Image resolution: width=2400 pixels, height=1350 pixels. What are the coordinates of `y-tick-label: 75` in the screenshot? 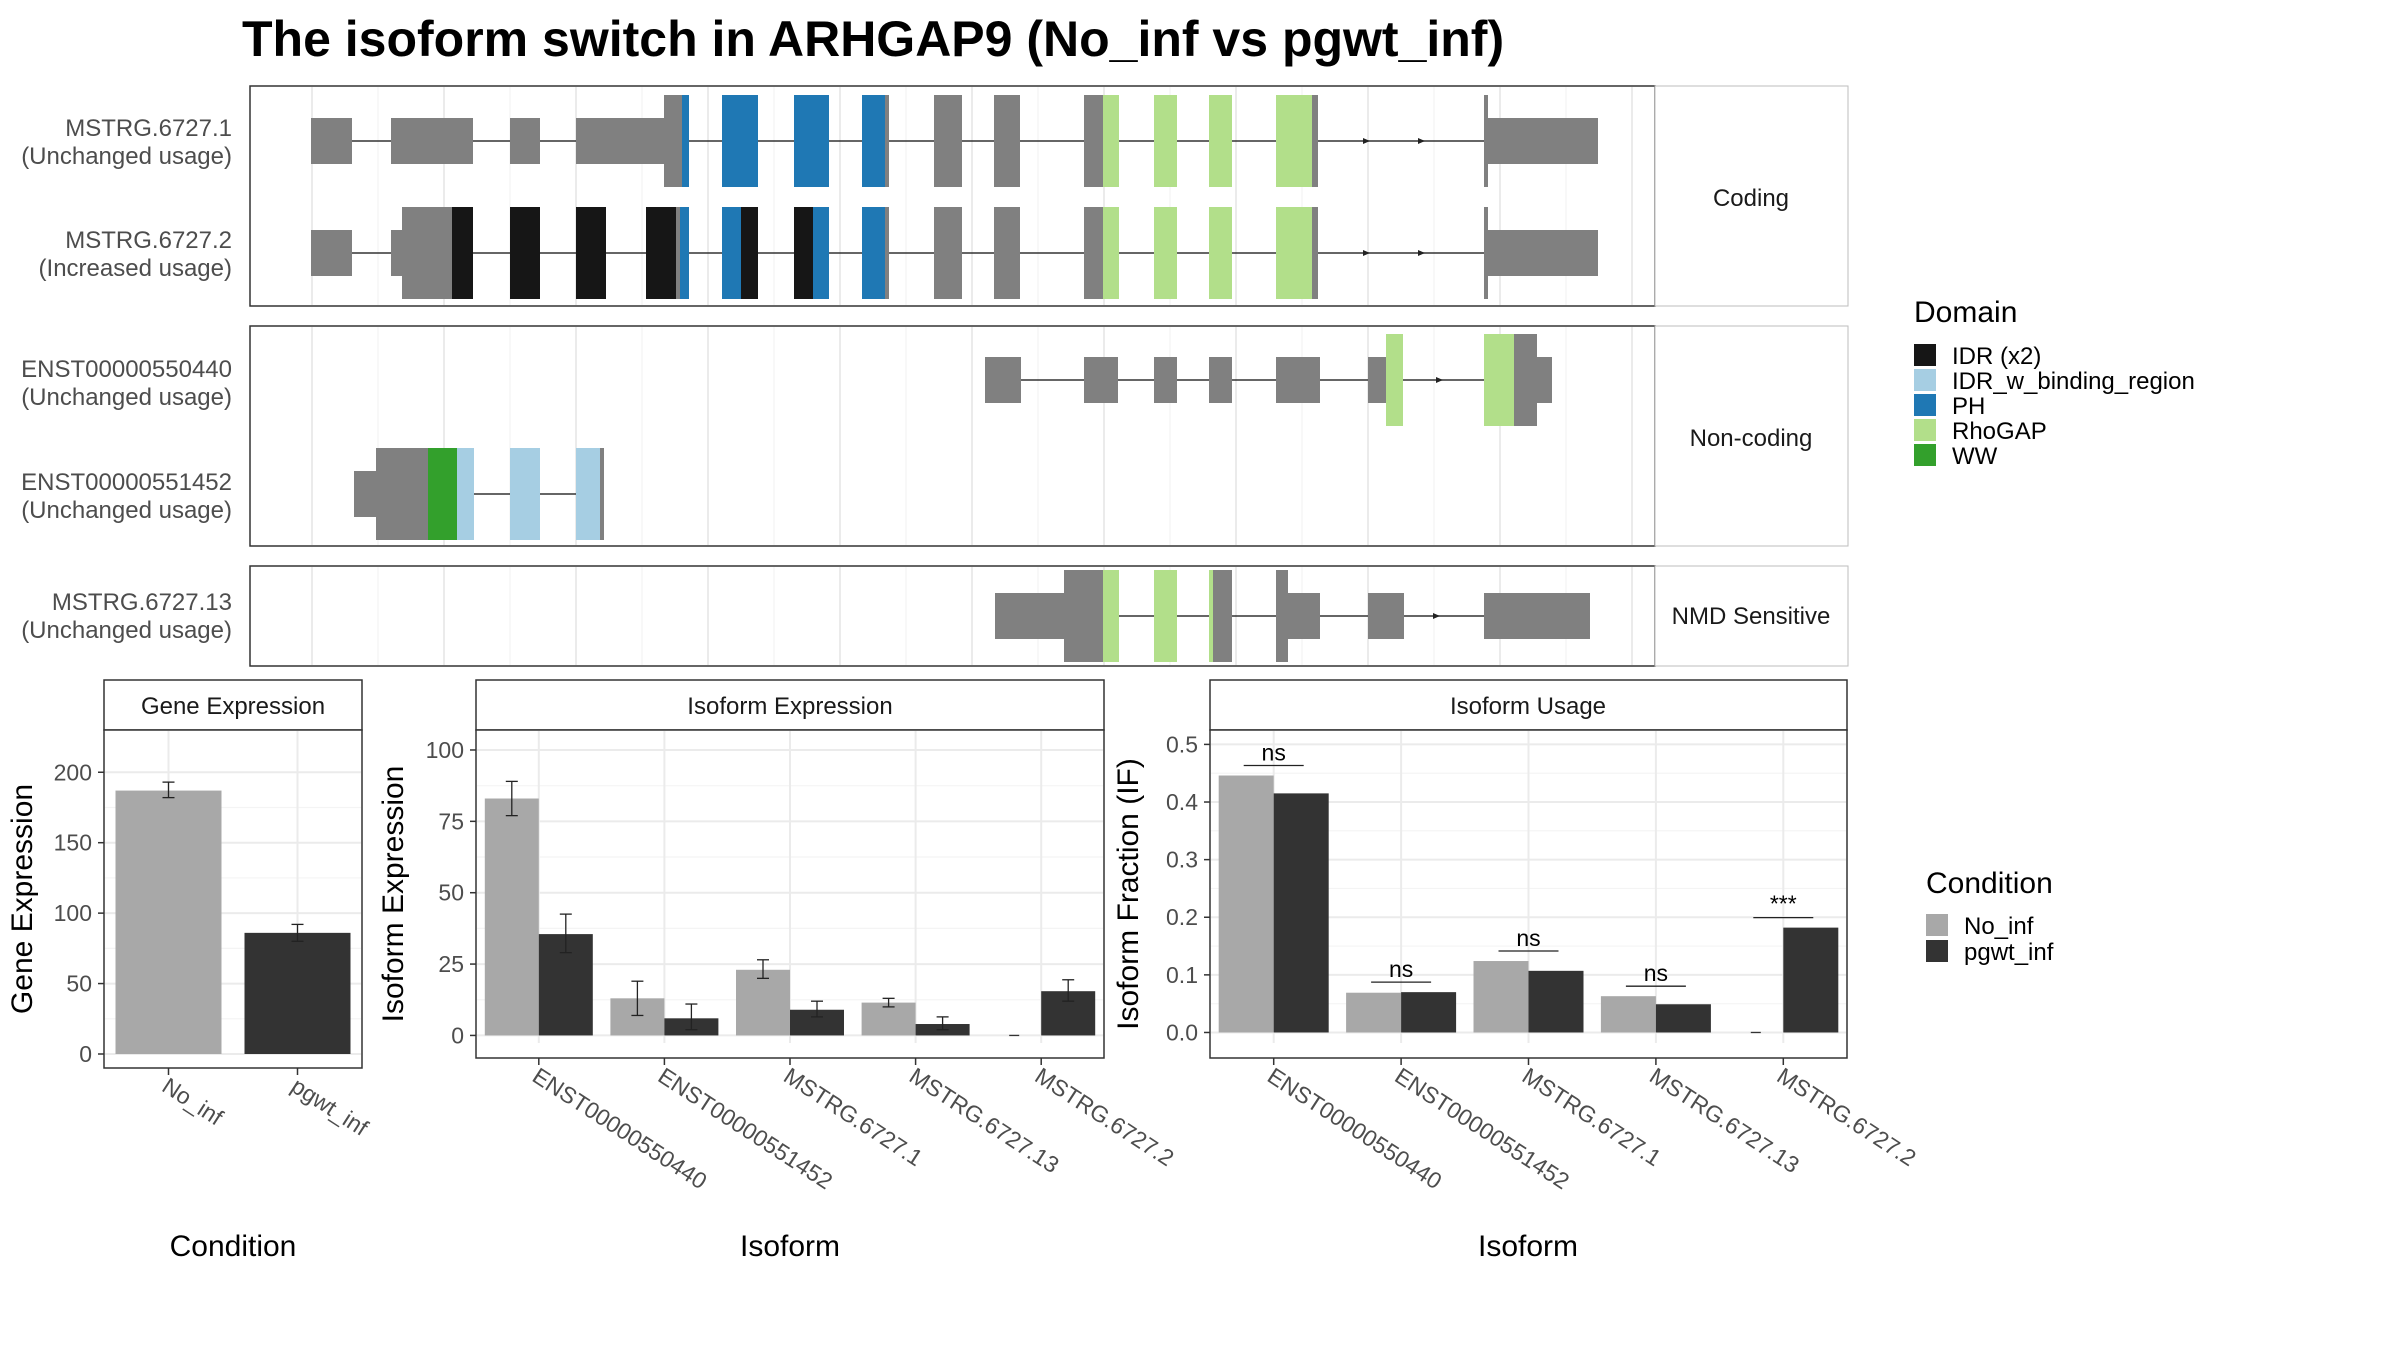 It's located at (451, 821).